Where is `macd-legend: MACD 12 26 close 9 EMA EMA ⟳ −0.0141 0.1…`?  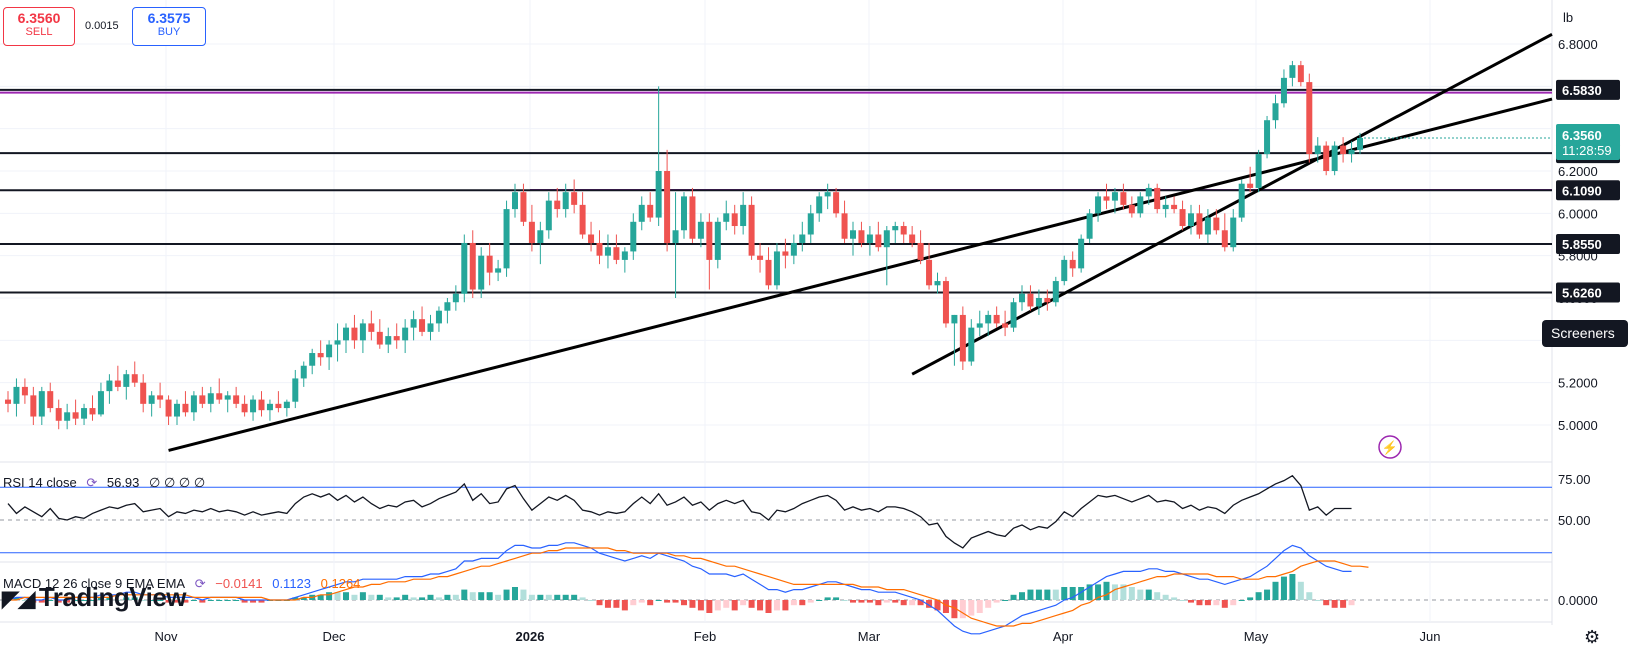
macd-legend: MACD 12 26 close 9 EMA EMA ⟳ −0.0141 0.1… is located at coordinates (184, 584).